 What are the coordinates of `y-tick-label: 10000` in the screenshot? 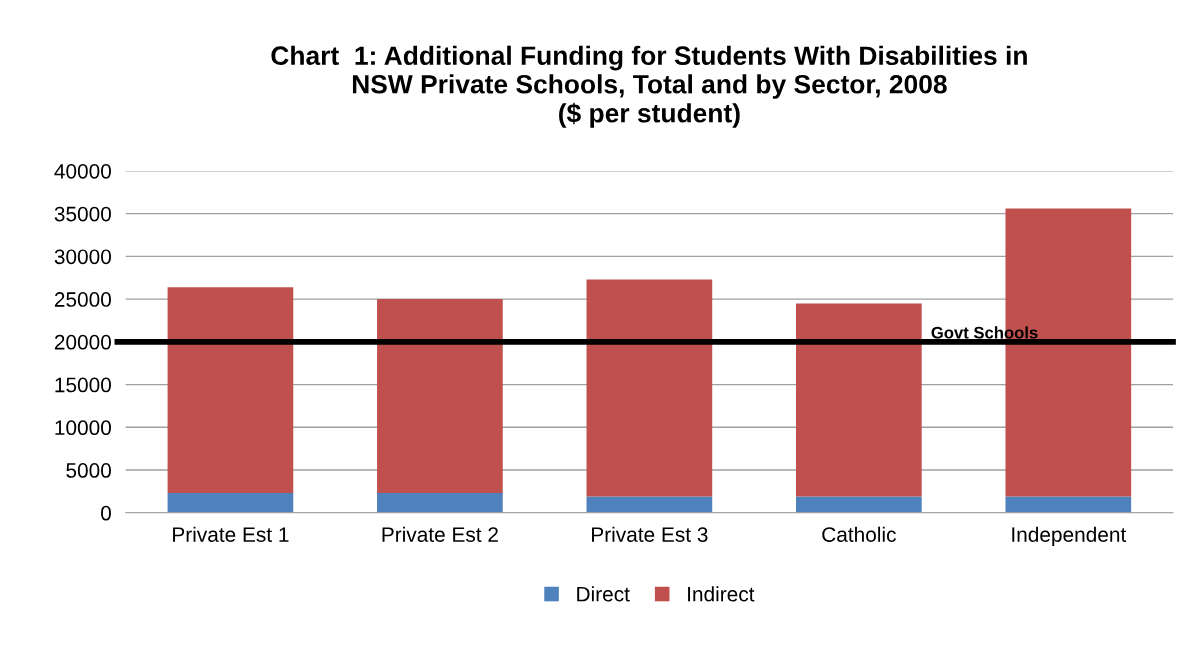 It's located at (83, 428).